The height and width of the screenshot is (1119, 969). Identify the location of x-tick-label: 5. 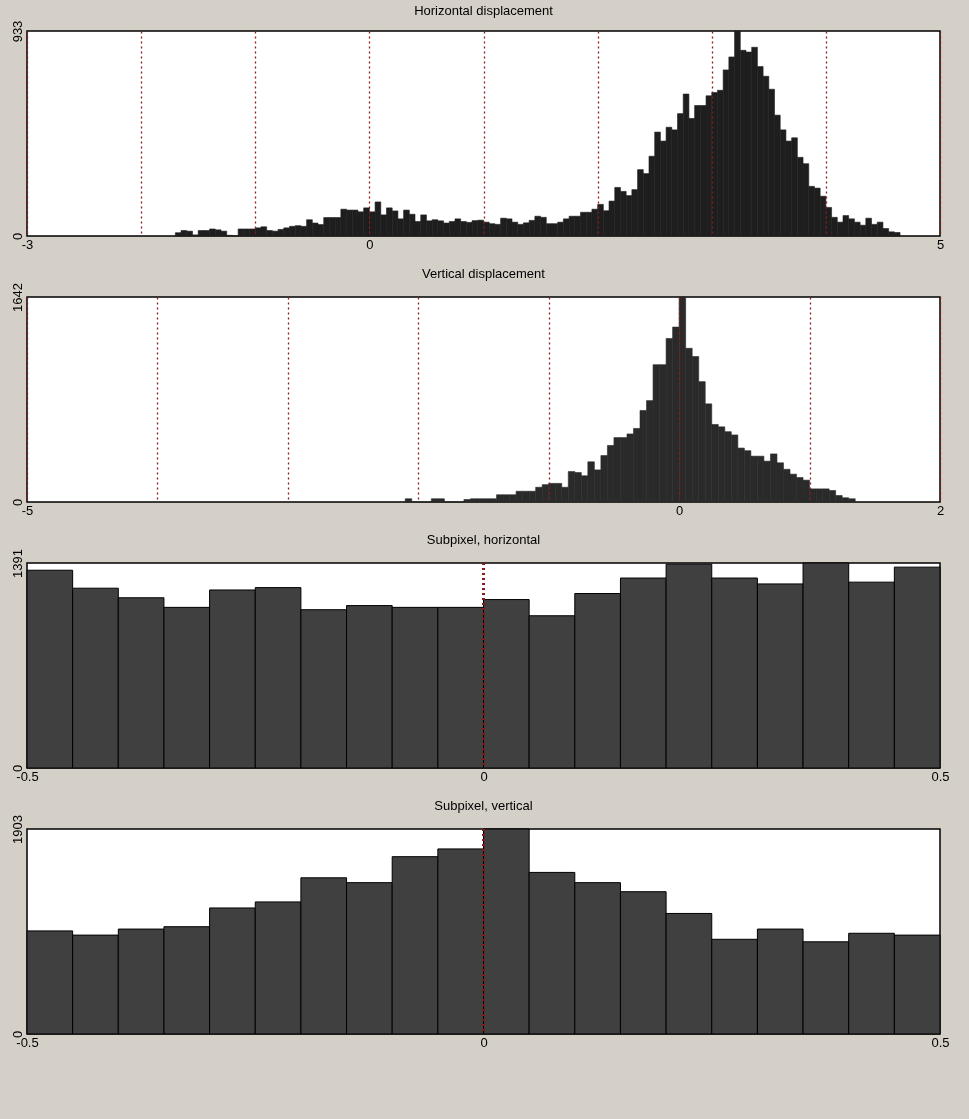
(940, 244).